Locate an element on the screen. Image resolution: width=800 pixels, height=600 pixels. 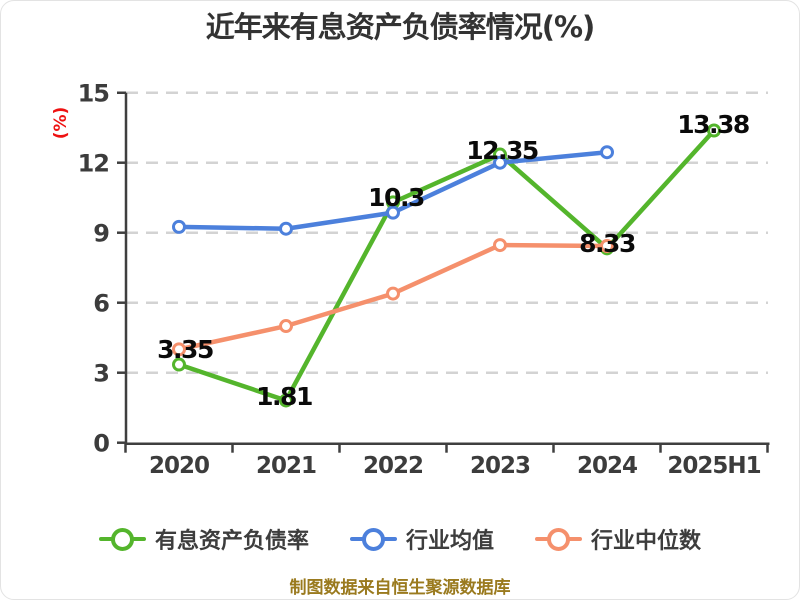
legend-item-company-ratio: 有息资产负债率 is located at coordinates (203, 539).